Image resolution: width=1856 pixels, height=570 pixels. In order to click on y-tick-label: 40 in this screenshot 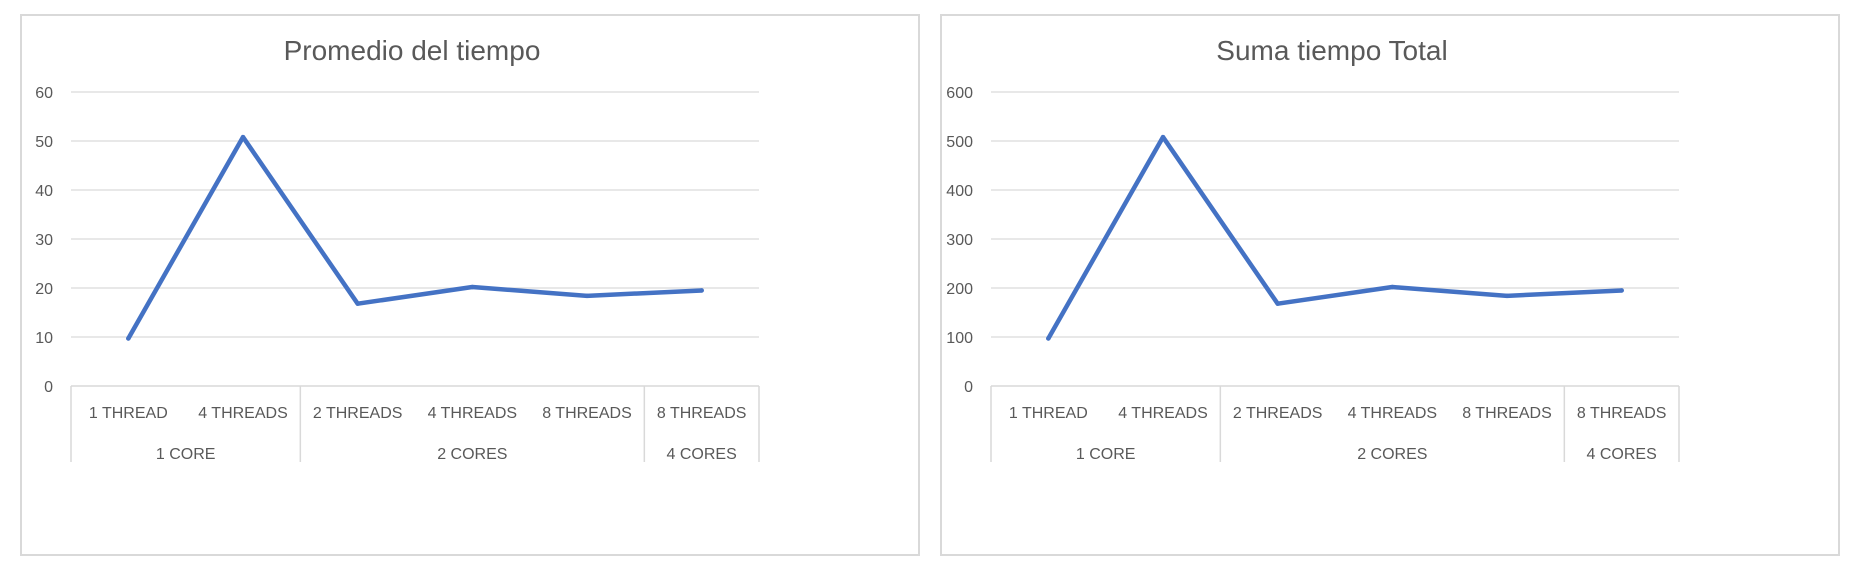, I will do `click(44, 191)`.